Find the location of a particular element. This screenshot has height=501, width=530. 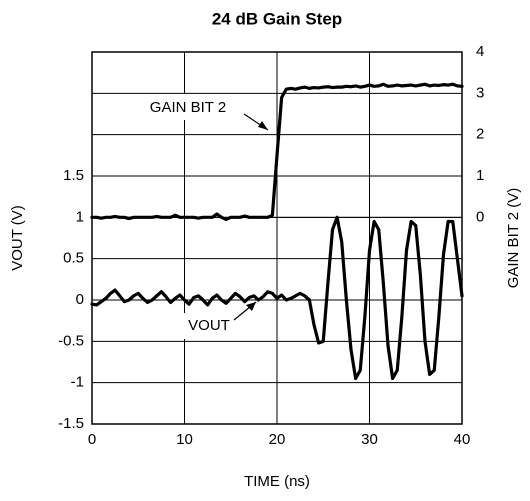

x-tick-label: 0 is located at coordinates (92, 439).